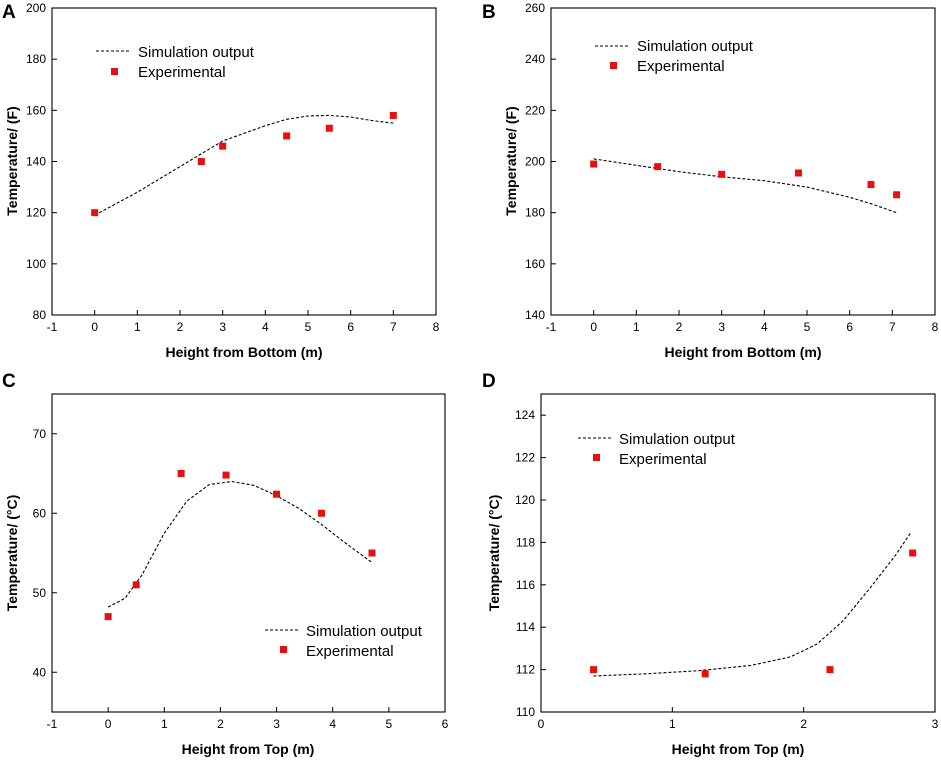 The image size is (941, 763). I want to click on panel-a-y-tick-label: 200, so click(36, 8).